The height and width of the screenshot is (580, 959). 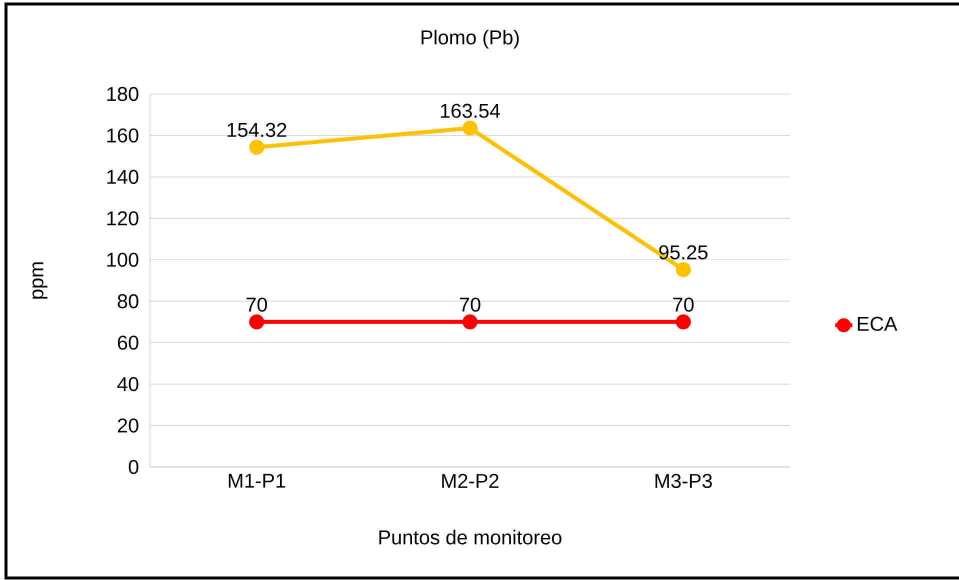 I want to click on y-axis-title: ppm, so click(x=40, y=280).